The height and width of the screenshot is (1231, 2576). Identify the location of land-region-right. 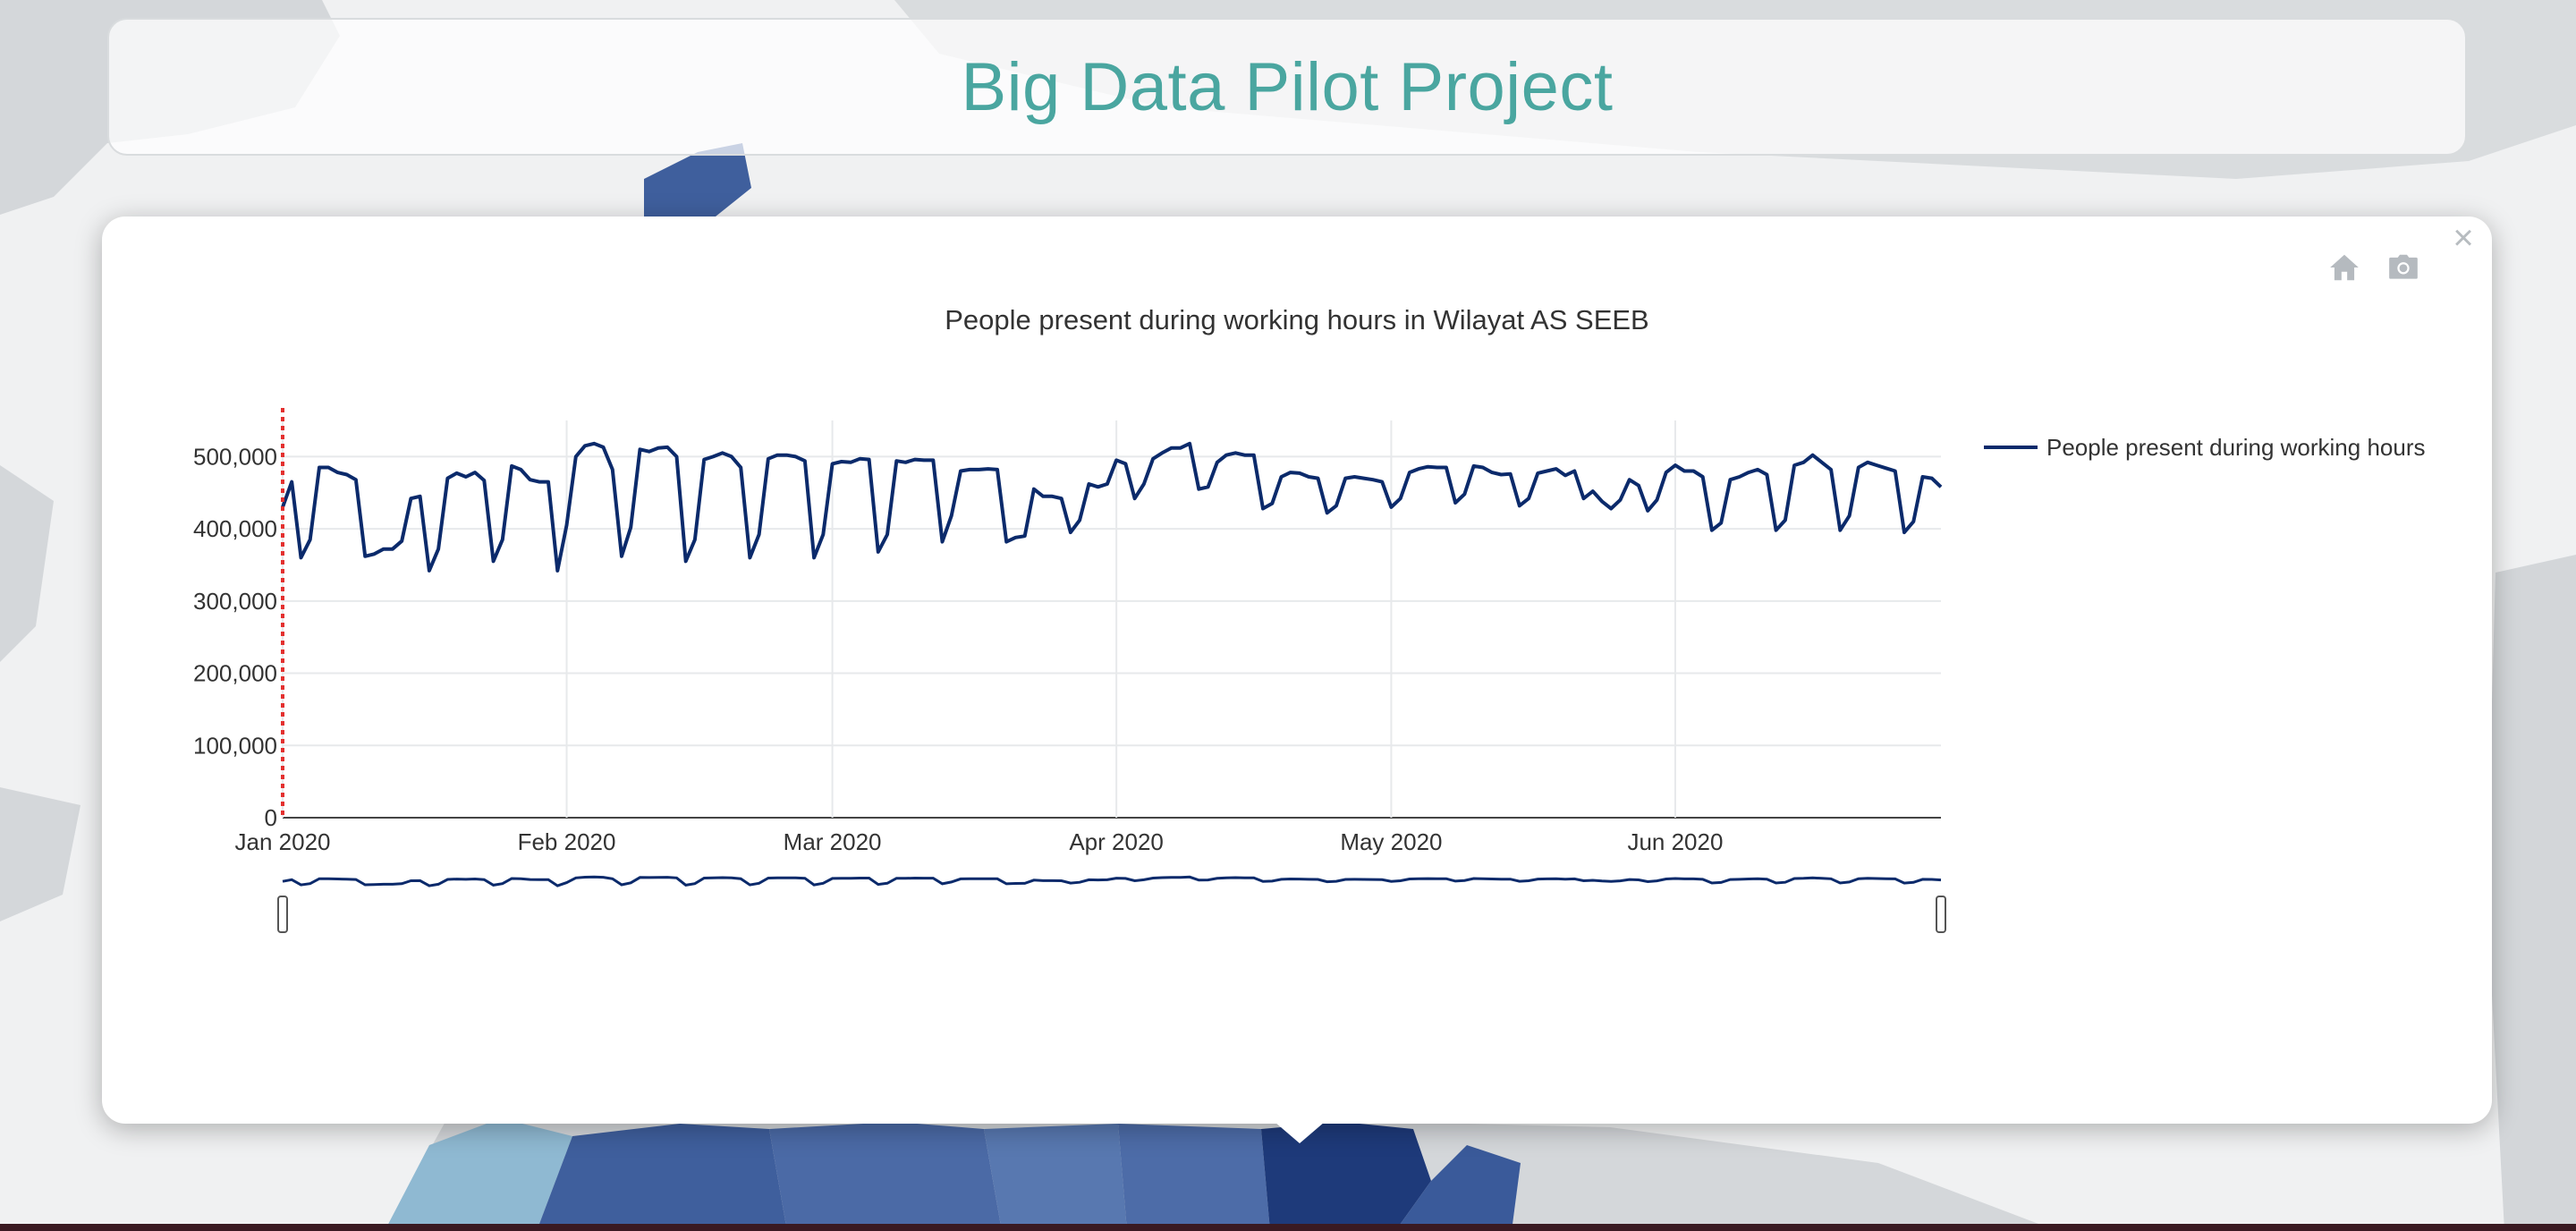
(2531, 893).